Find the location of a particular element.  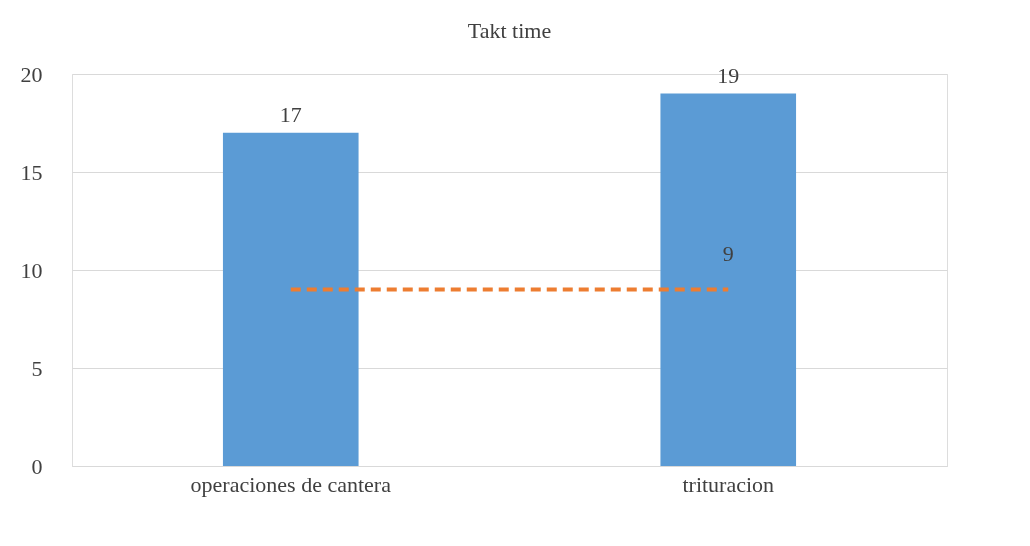

y-tick-label: 15 is located at coordinates (31, 172).